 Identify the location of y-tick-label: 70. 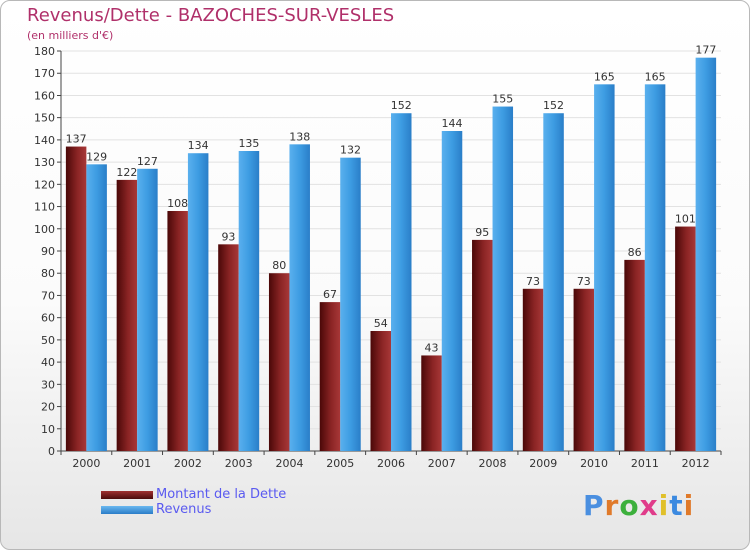
(48, 295).